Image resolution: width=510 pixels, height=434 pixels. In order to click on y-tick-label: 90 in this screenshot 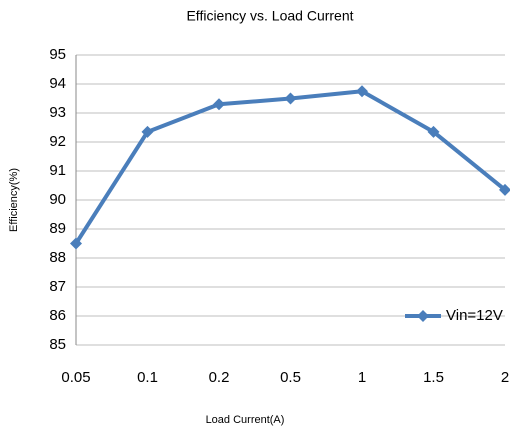, I will do `click(57, 199)`.